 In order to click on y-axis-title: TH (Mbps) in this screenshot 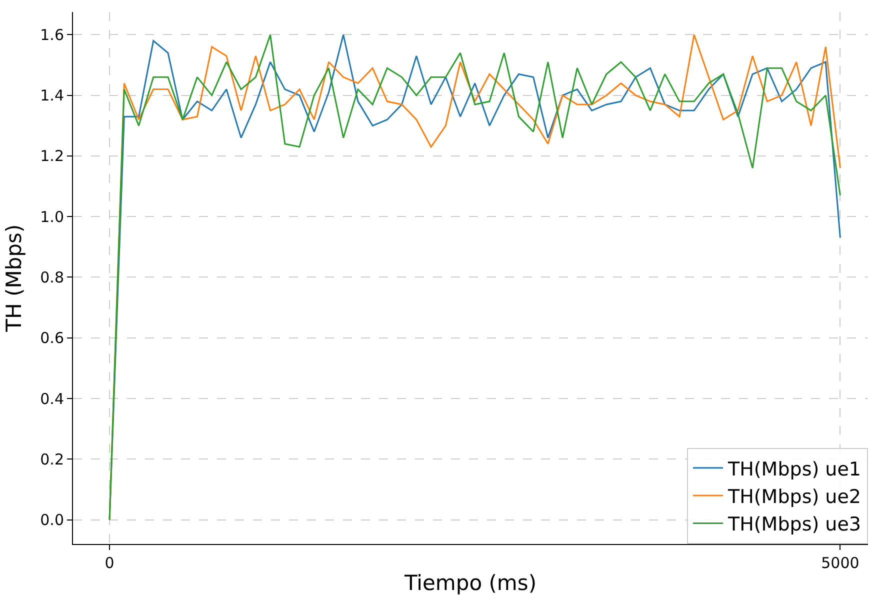, I will do `click(14, 278)`.